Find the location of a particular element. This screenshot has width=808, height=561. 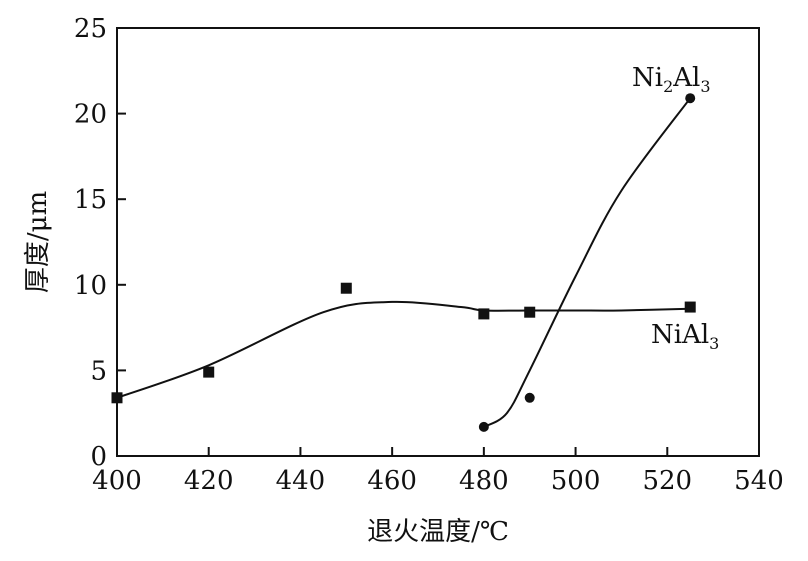

x-tick-label: 440 is located at coordinates (301, 481).